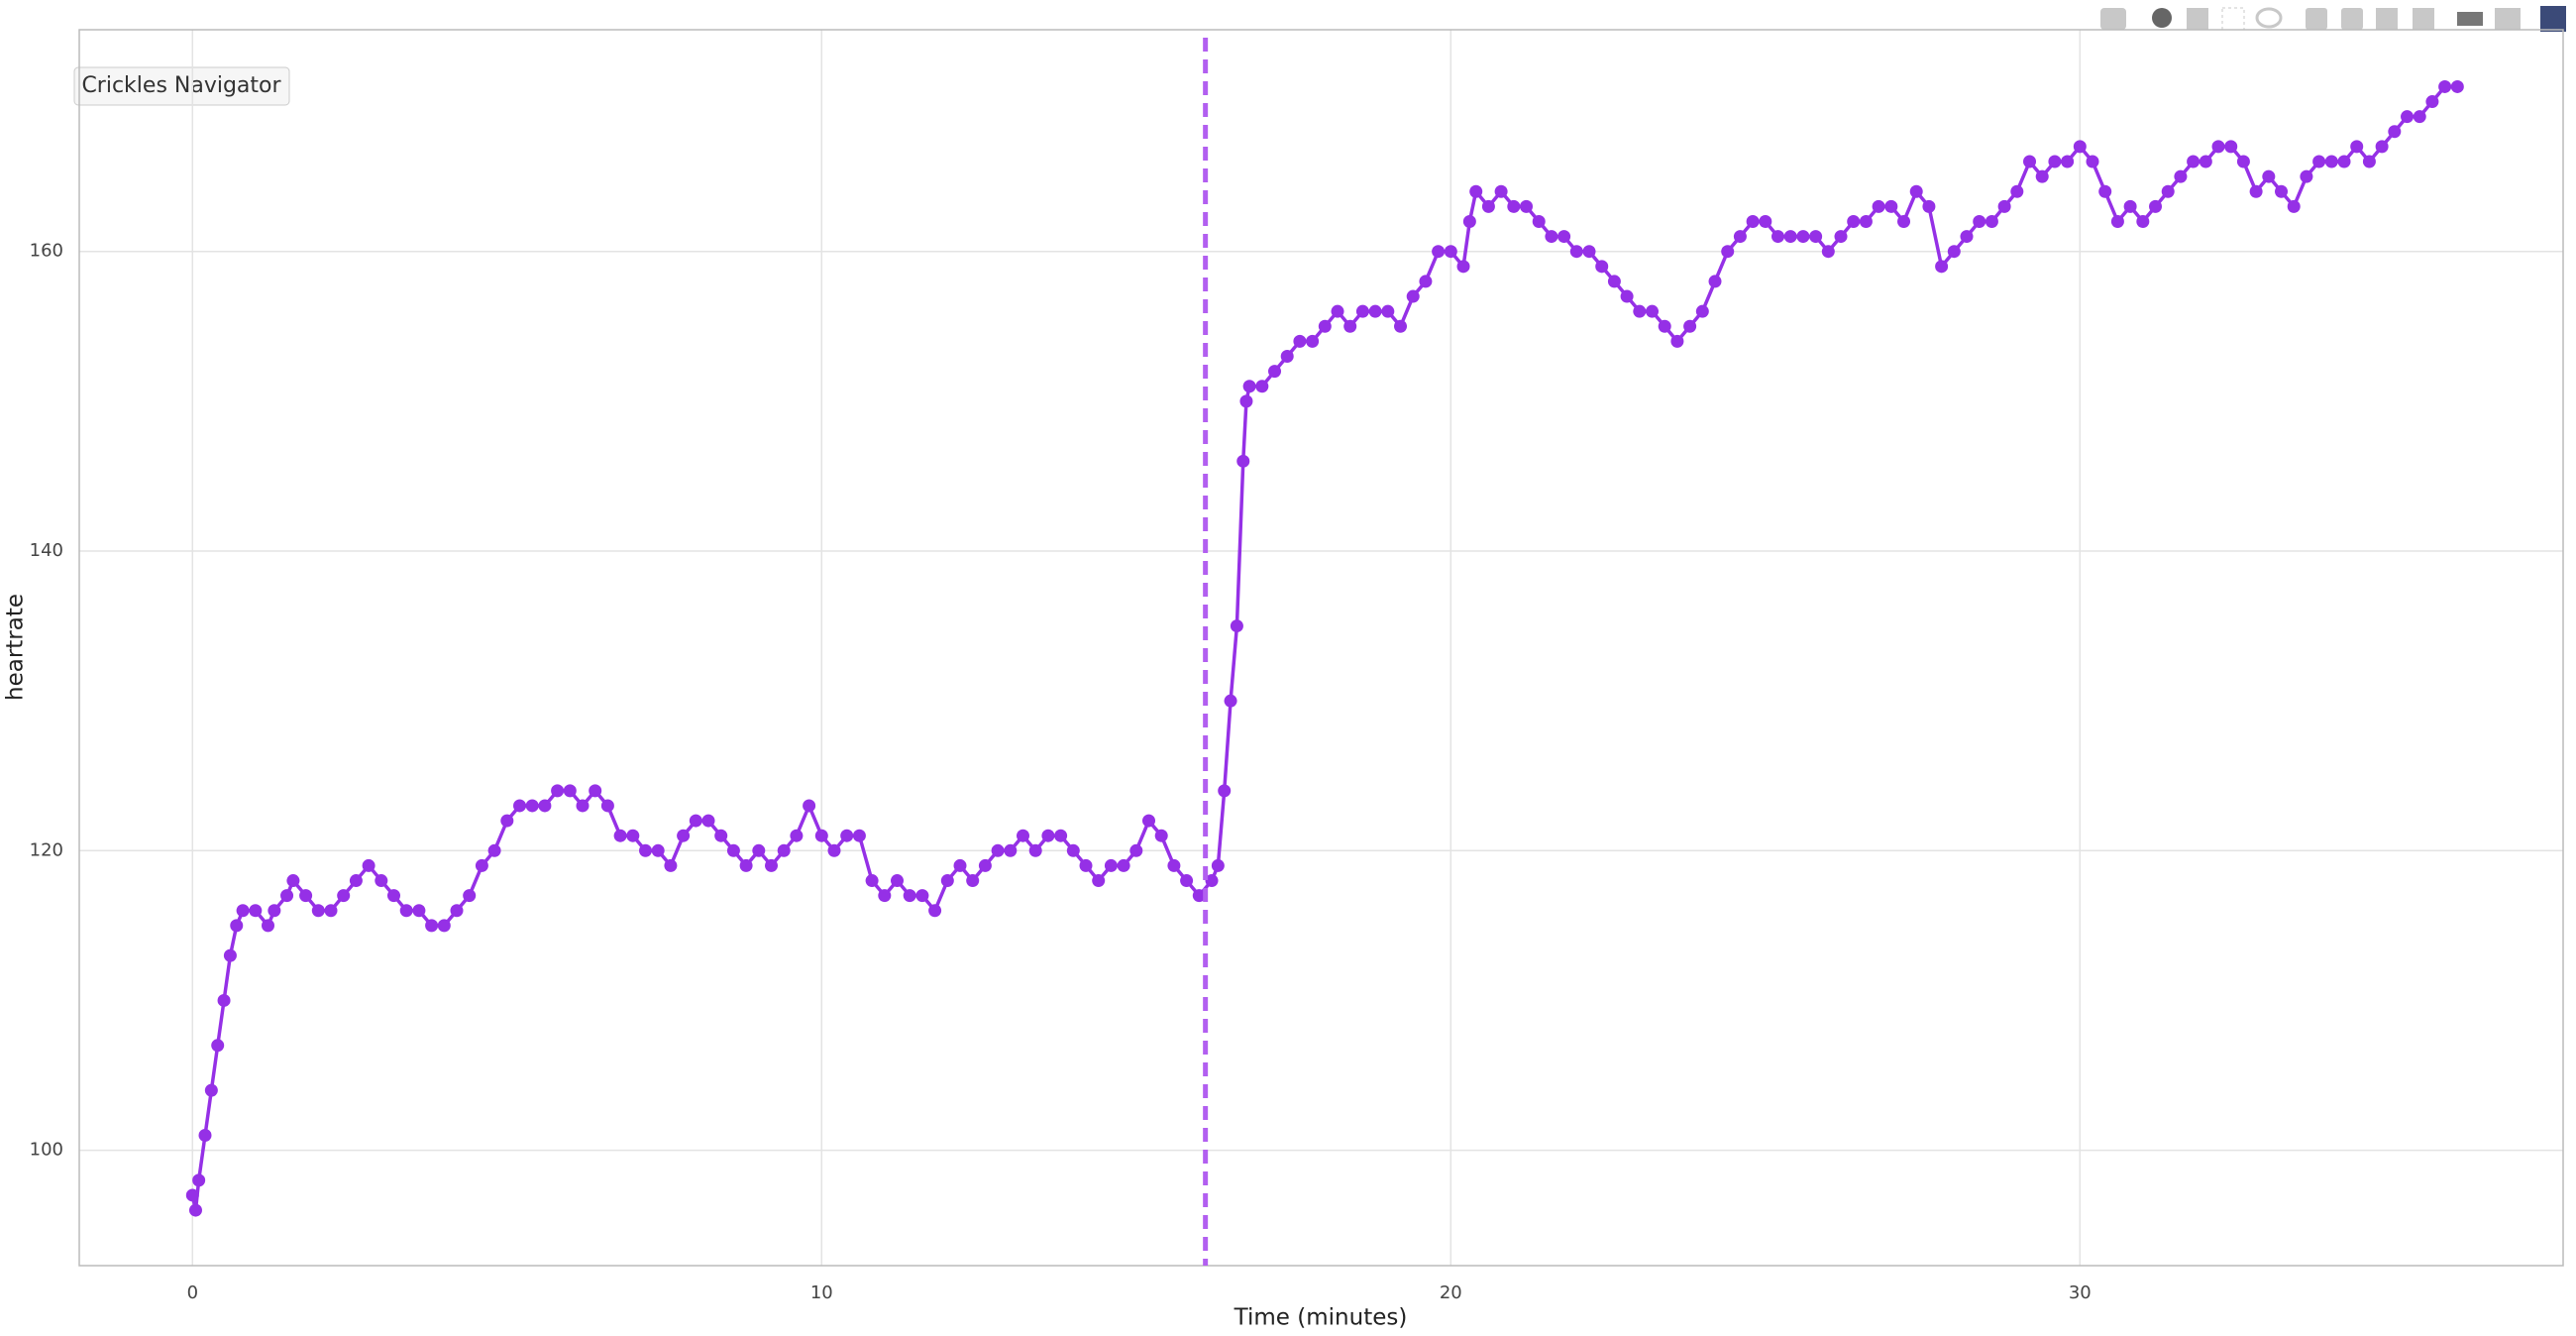  I want to click on y-axis-title: heartrate, so click(16, 647).